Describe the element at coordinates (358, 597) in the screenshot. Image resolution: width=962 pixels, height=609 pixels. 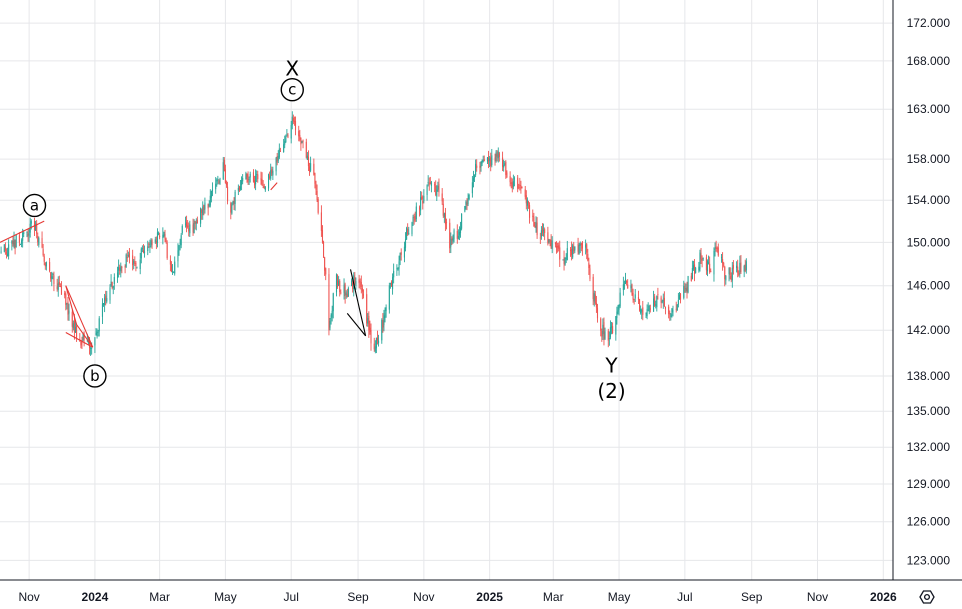
I see `x-tick-label: Sep` at that location.